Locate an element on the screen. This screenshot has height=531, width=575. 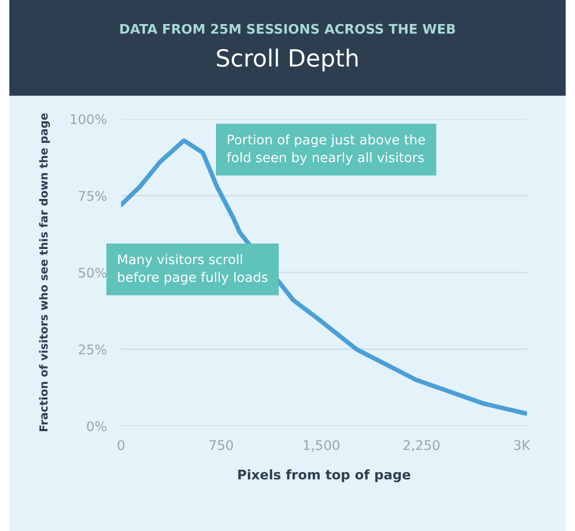
x-tick-label: 2,250 is located at coordinates (422, 446).